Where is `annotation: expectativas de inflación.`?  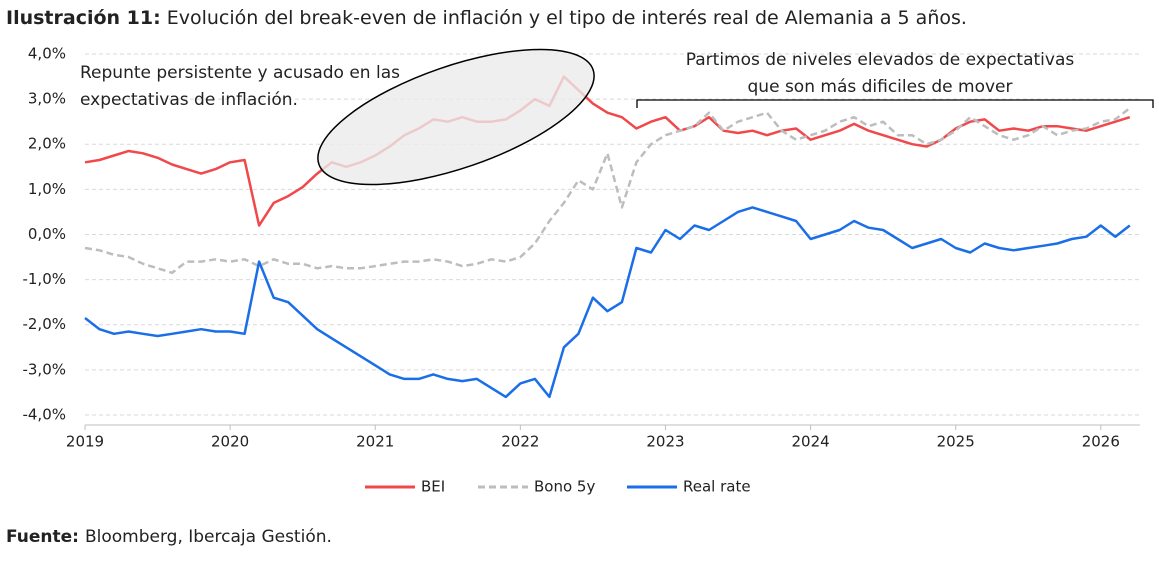 annotation: expectativas de inflación. is located at coordinates (189, 100).